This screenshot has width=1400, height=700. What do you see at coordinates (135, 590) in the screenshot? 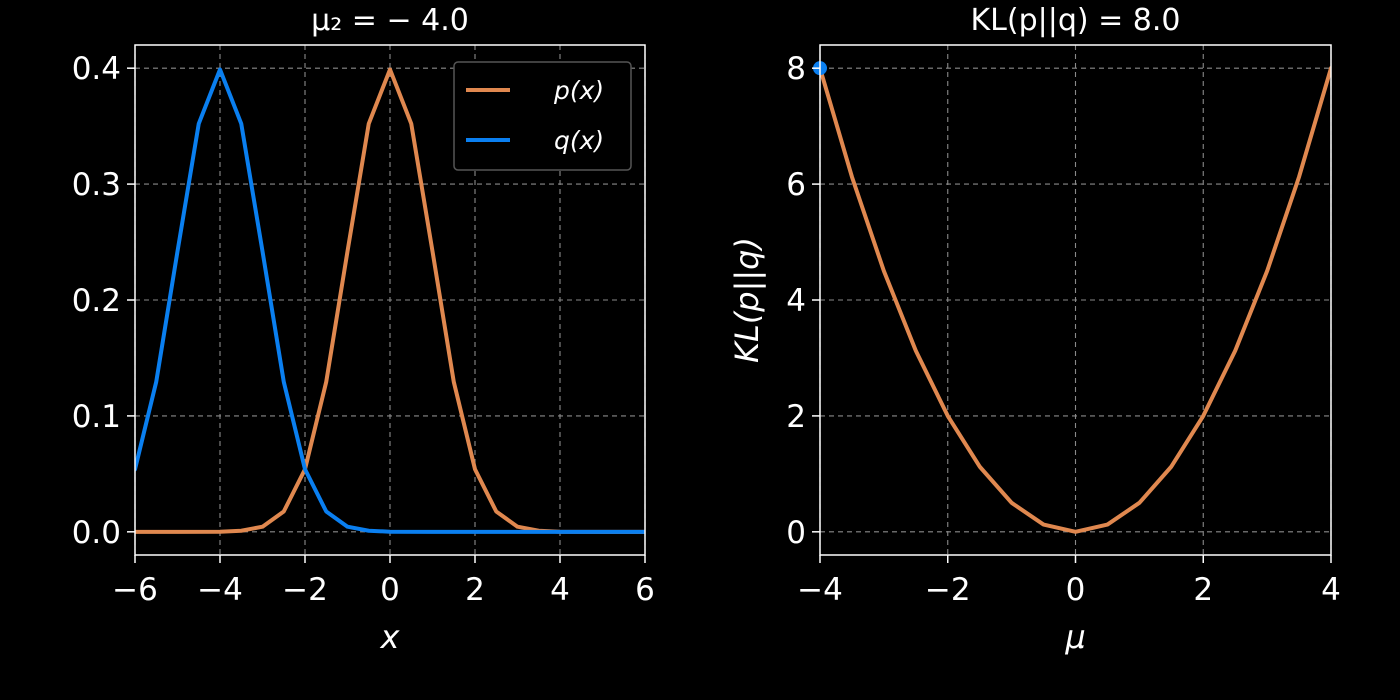
I see `x-tick-label: −6` at bounding box center [135, 590].